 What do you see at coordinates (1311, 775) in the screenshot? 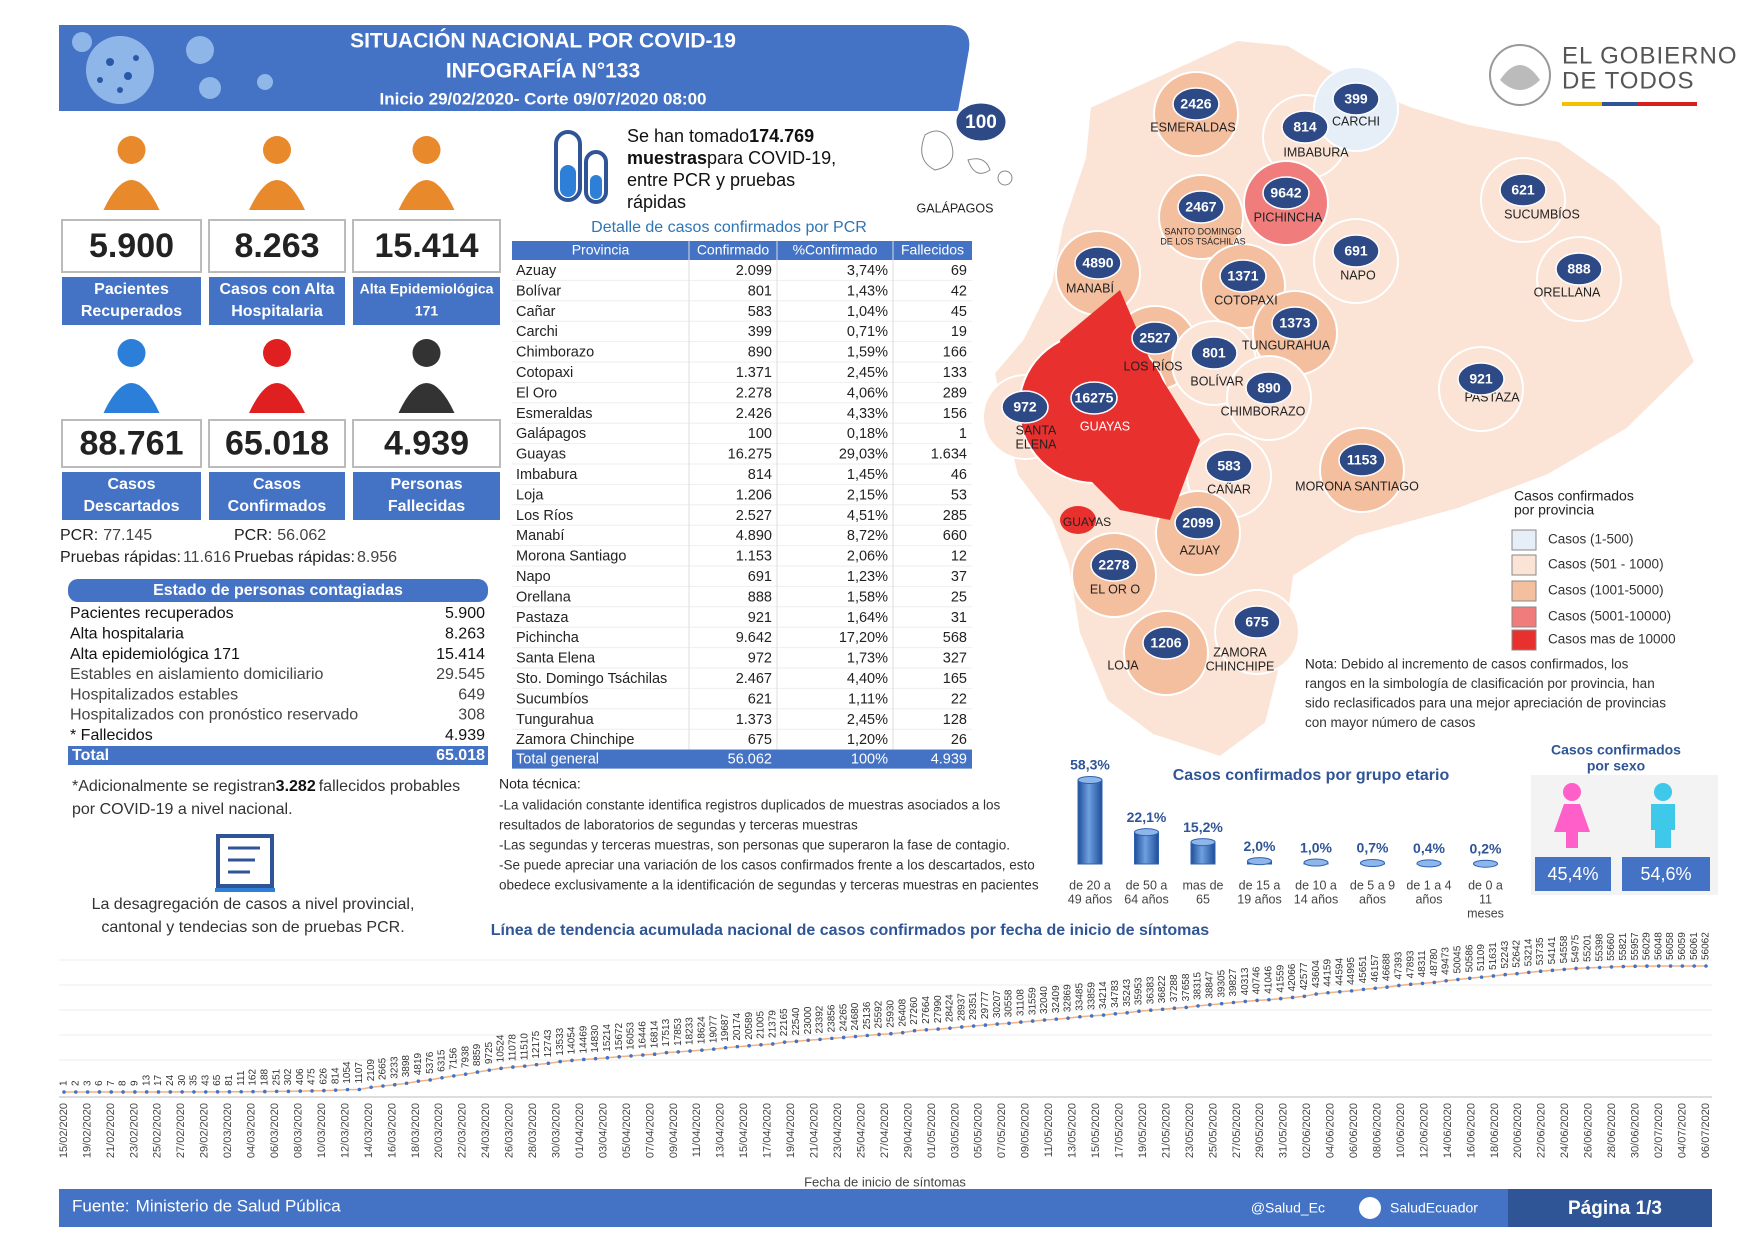
I see `age-title: Casos confirmados por grupo etario` at bounding box center [1311, 775].